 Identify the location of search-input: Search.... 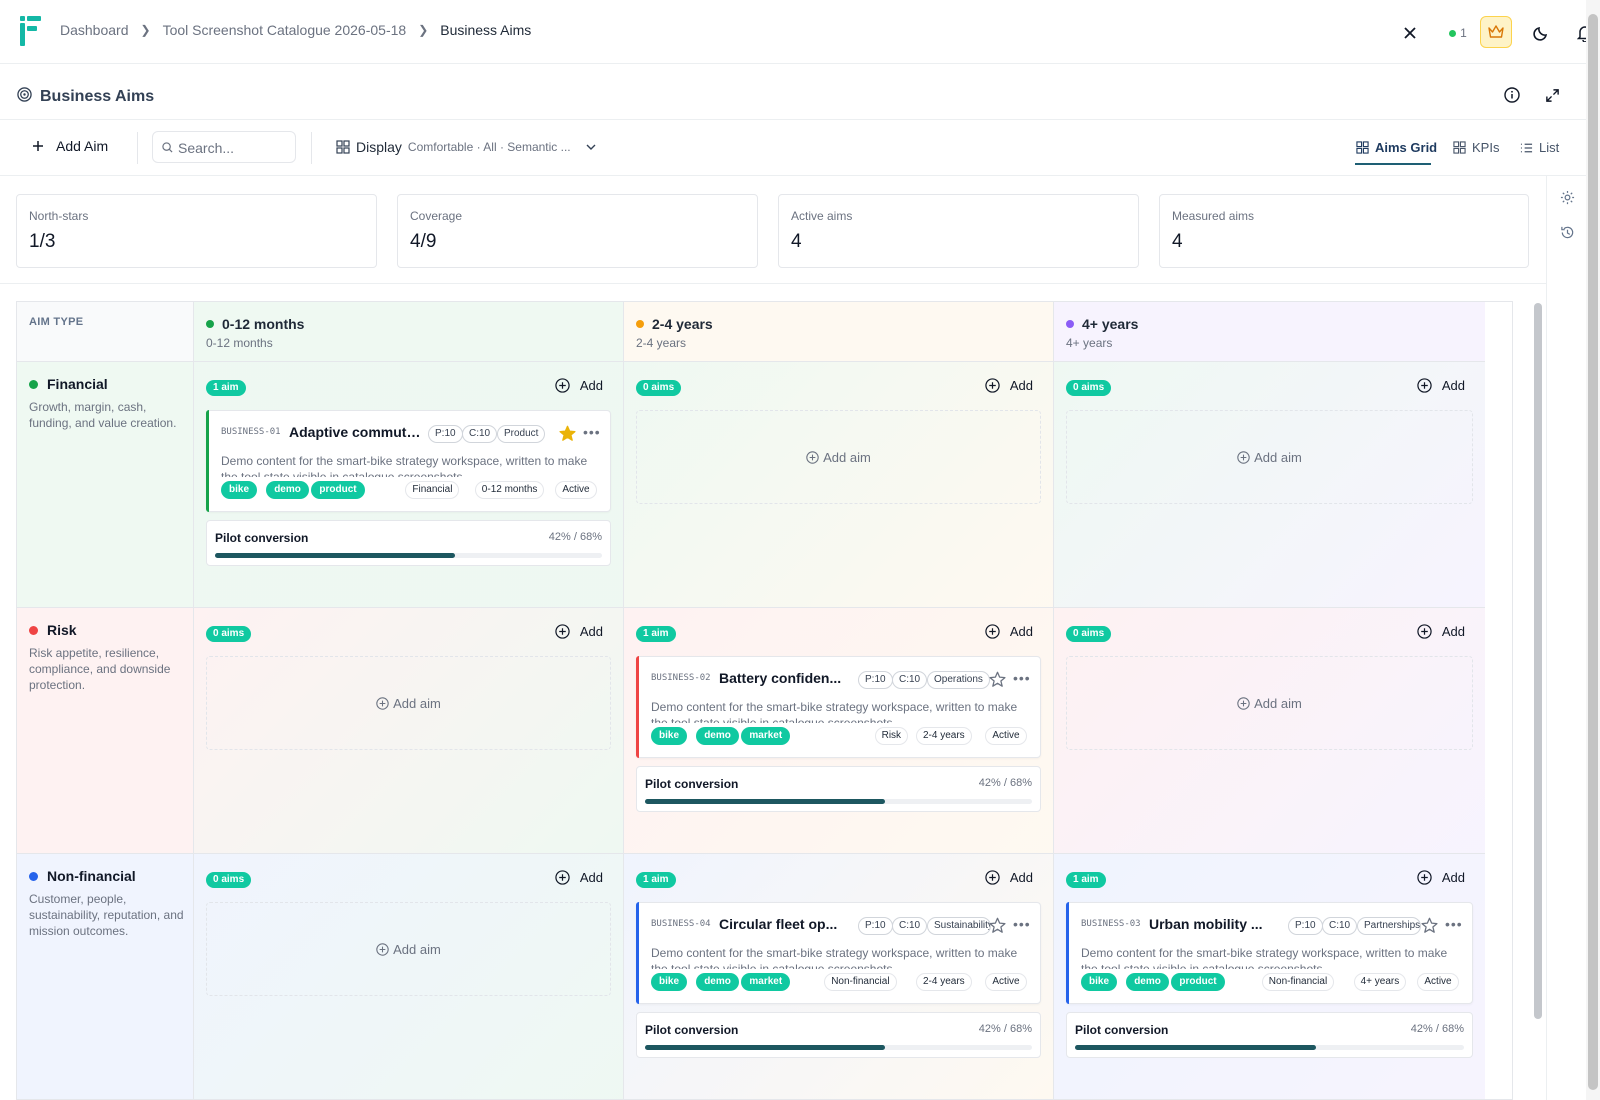
(224, 147).